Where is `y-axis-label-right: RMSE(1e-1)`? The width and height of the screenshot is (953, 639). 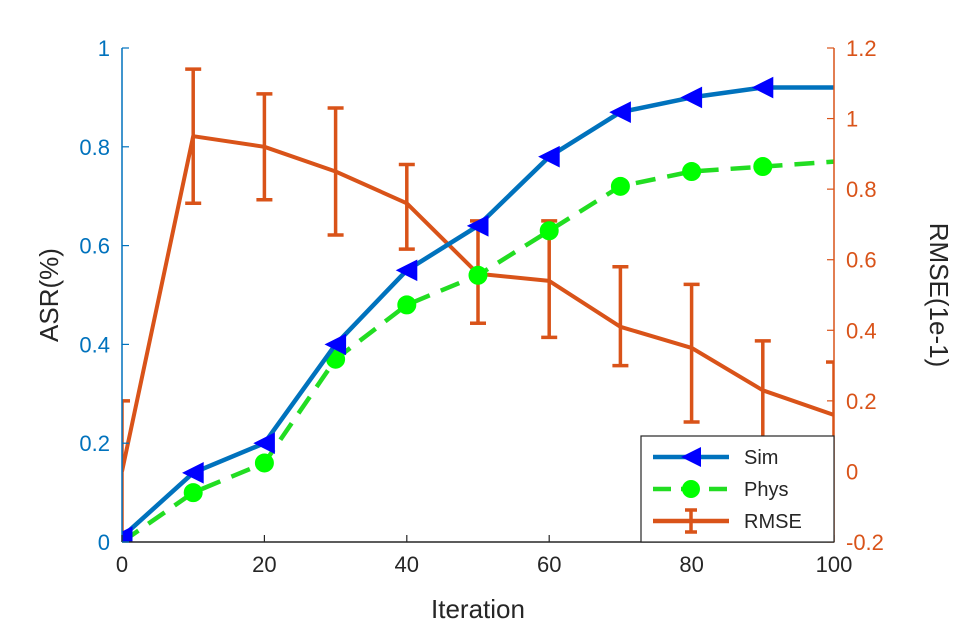 y-axis-label-right: RMSE(1e-1) is located at coordinates (938, 295).